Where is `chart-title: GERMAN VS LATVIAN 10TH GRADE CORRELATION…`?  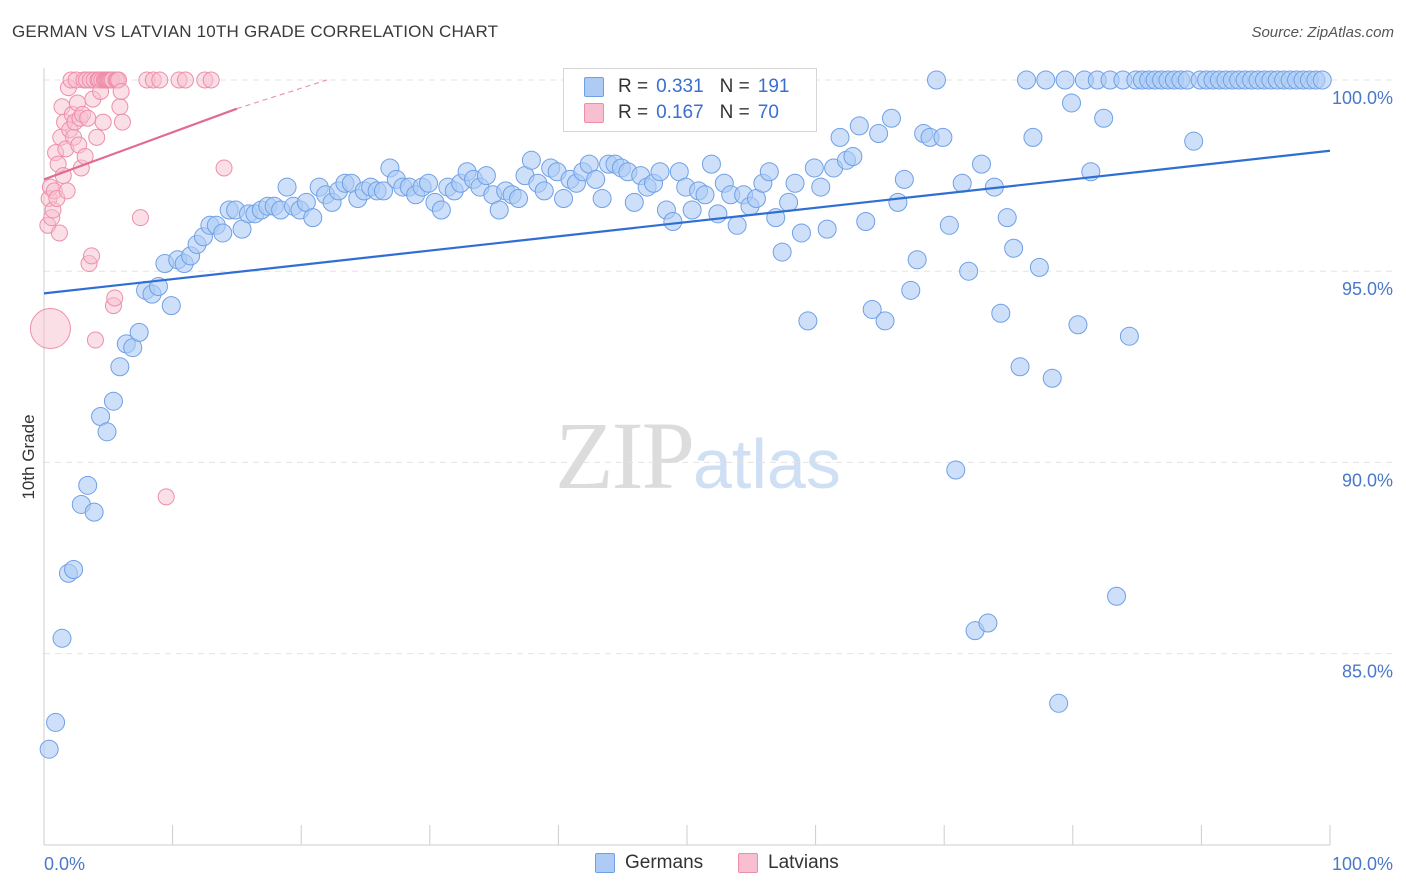
chart-title: GERMAN VS LATVIAN 10TH GRADE CORRELATION… is located at coordinates (255, 31).